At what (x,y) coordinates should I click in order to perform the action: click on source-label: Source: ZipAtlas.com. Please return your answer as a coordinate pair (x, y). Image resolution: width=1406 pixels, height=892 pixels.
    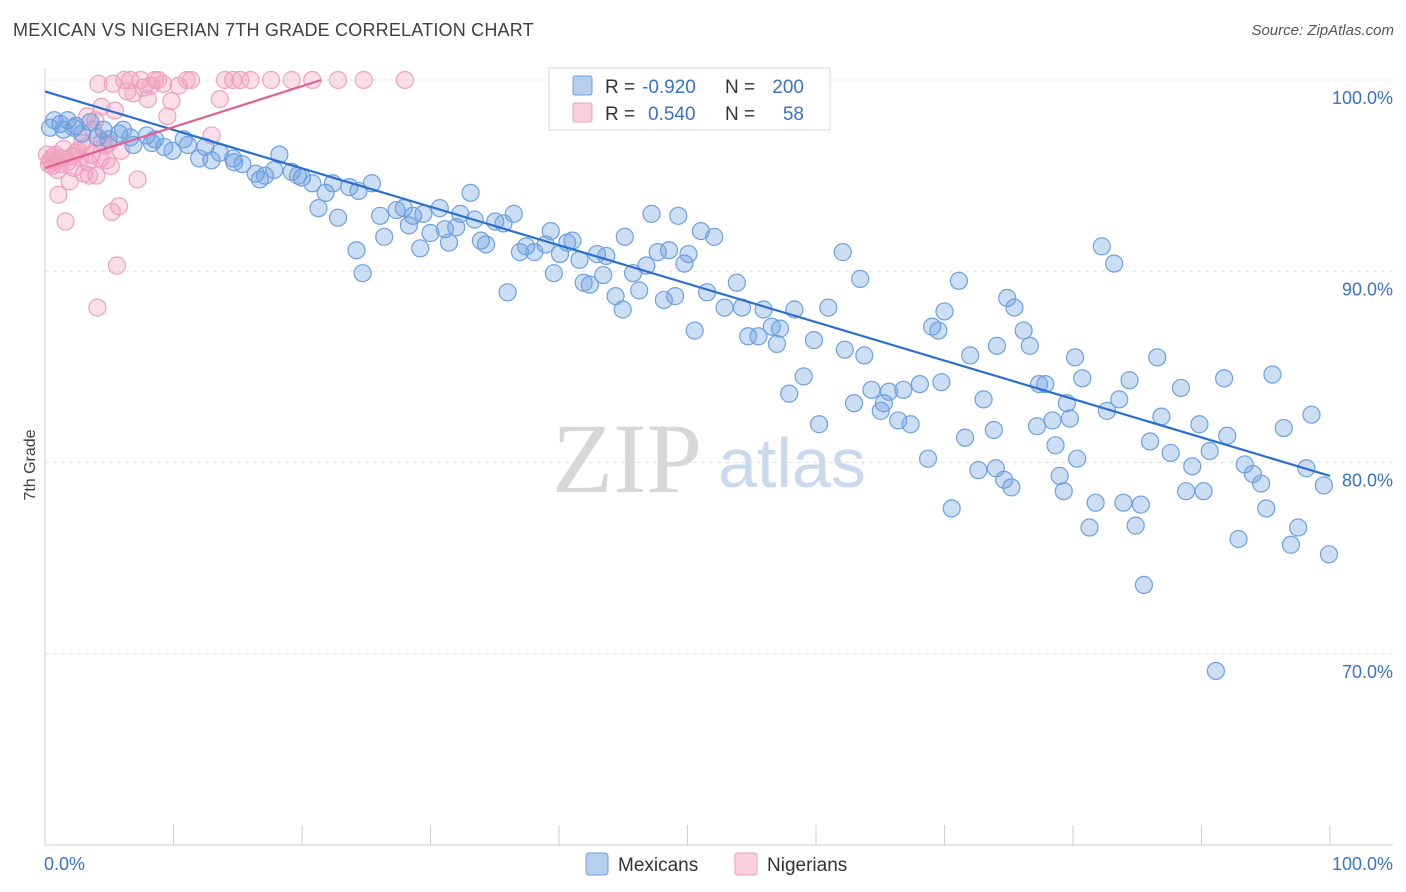
    Looking at the image, I should click on (1322, 30).